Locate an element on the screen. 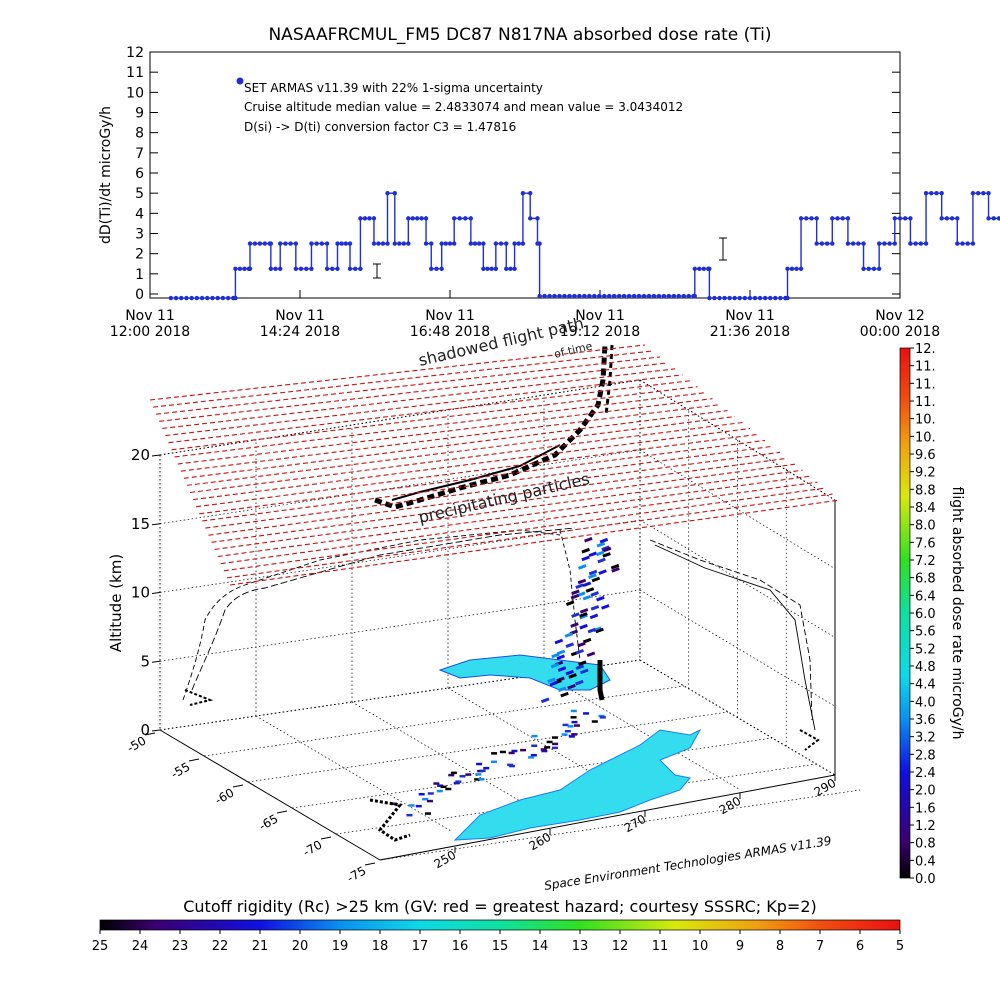 The height and width of the screenshot is (1000, 1000). altitude-tick-label: 10 is located at coordinates (140, 593).